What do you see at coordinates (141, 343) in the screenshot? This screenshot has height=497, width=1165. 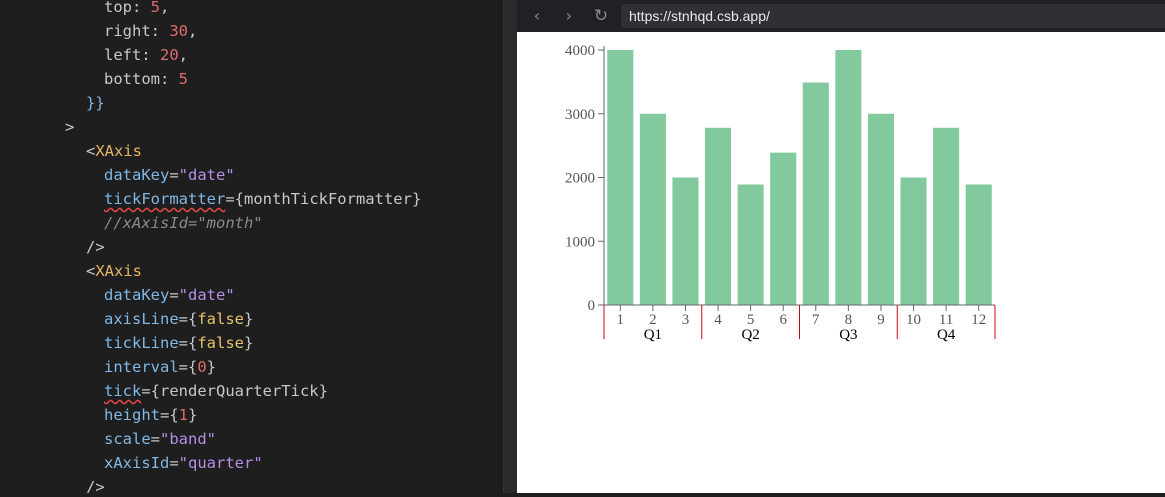 I see `code-token: tickLine` at bounding box center [141, 343].